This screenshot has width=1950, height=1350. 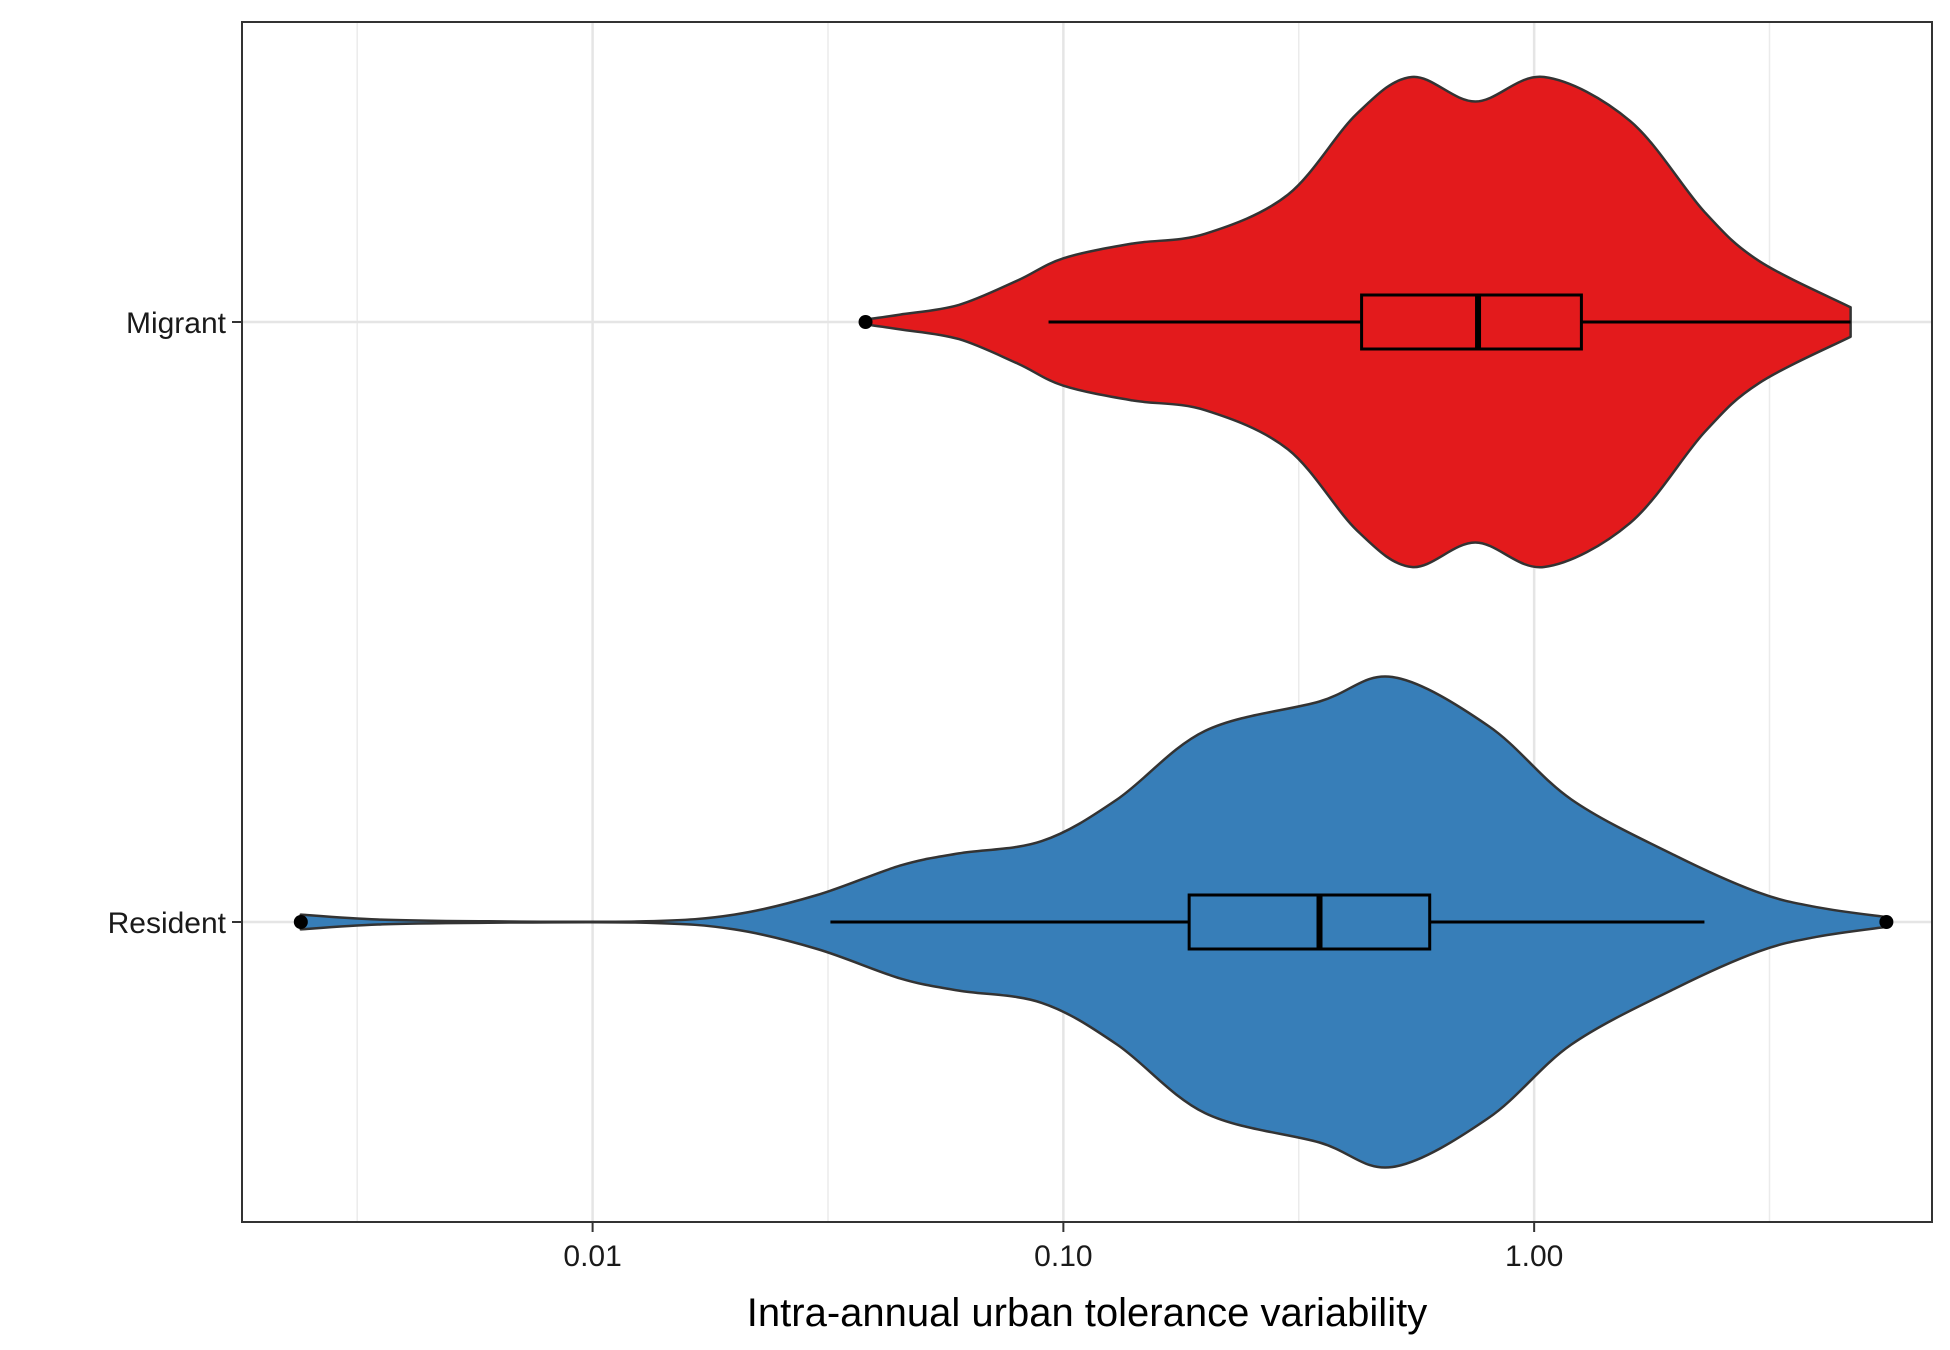 What do you see at coordinates (1534, 1256) in the screenshot?
I see `x-tick-label: 1.00` at bounding box center [1534, 1256].